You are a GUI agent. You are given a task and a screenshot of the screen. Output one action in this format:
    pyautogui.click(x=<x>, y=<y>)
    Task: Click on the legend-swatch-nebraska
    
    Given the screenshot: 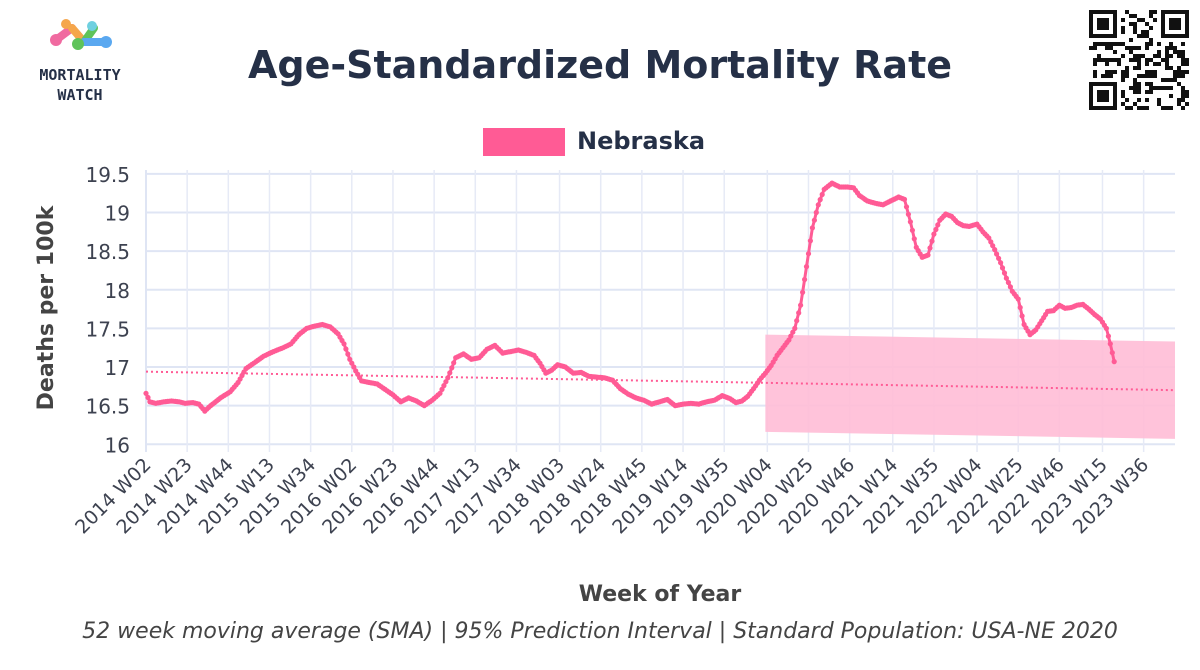 What is the action you would take?
    pyautogui.click(x=524, y=142)
    